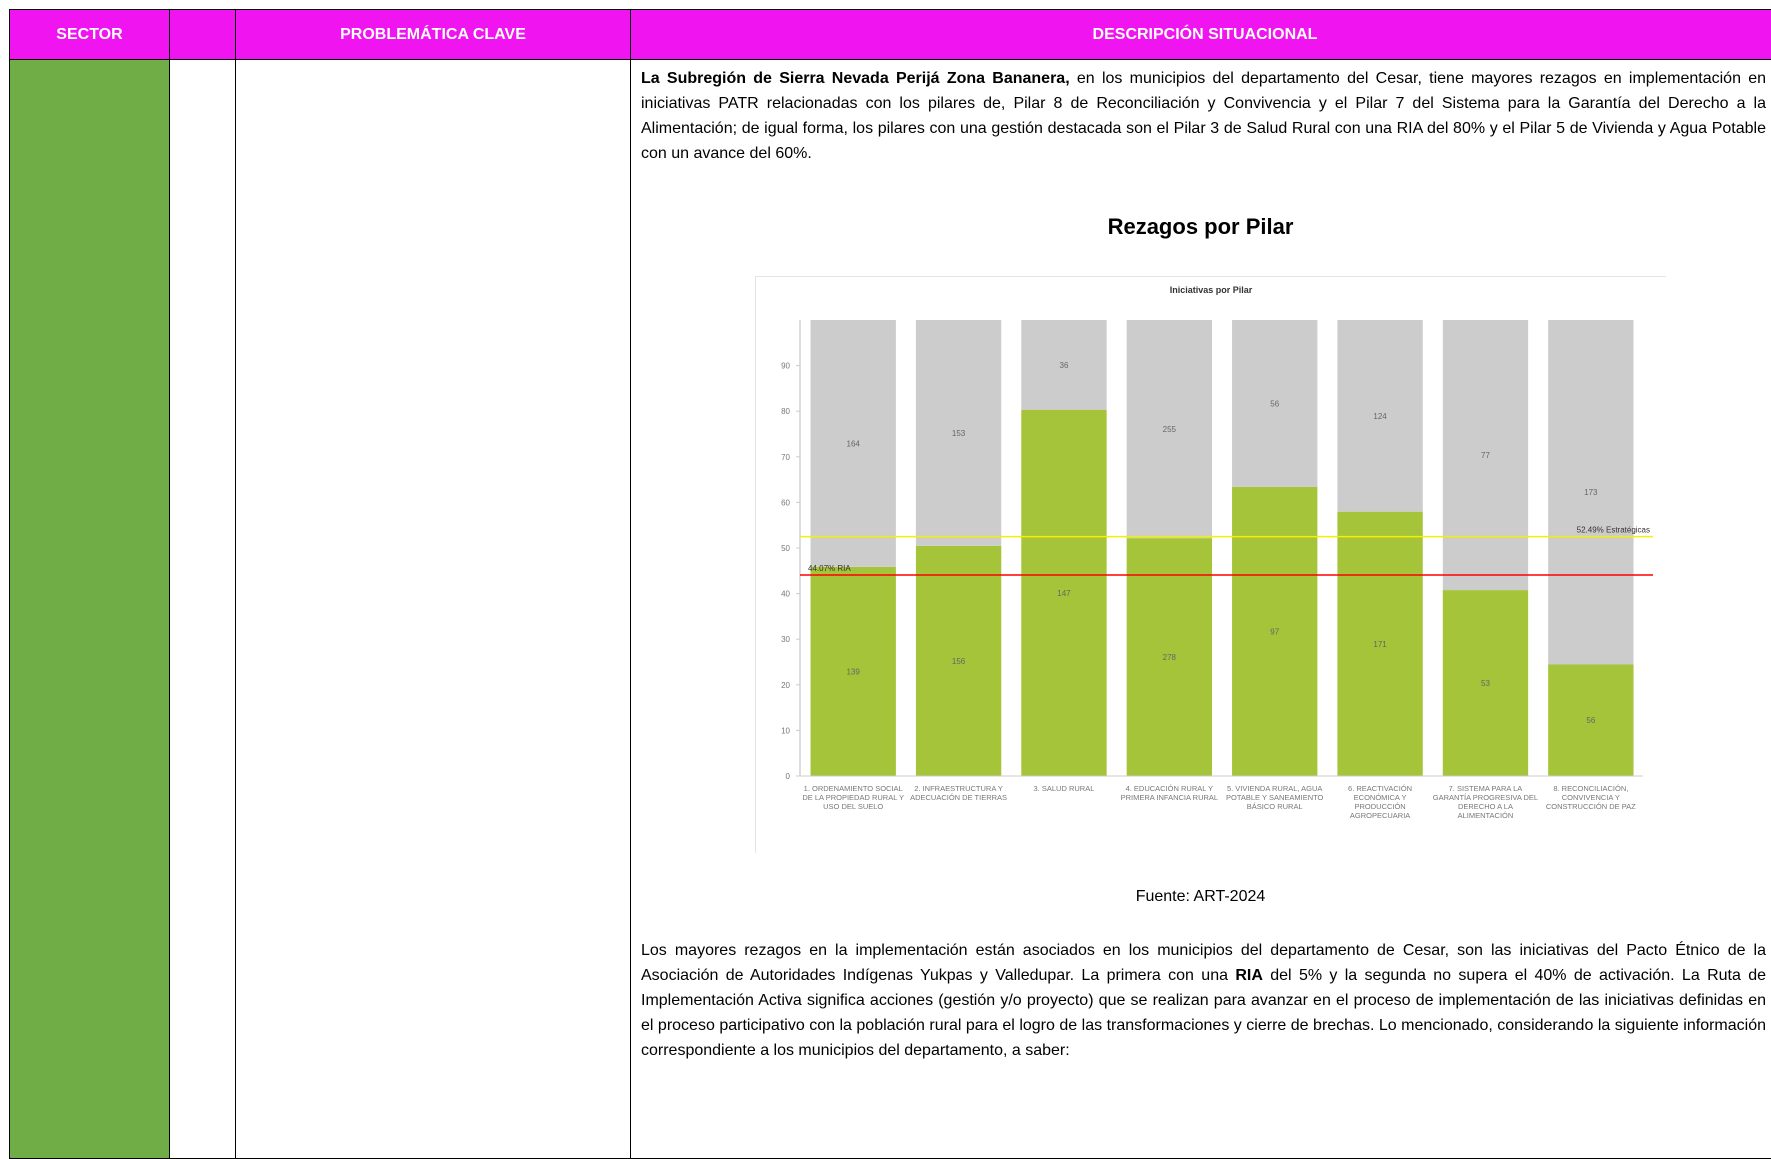 Image resolution: width=1771 pixels, height=1159 pixels. What do you see at coordinates (785, 548) in the screenshot?
I see `y-tick-label: 50` at bounding box center [785, 548].